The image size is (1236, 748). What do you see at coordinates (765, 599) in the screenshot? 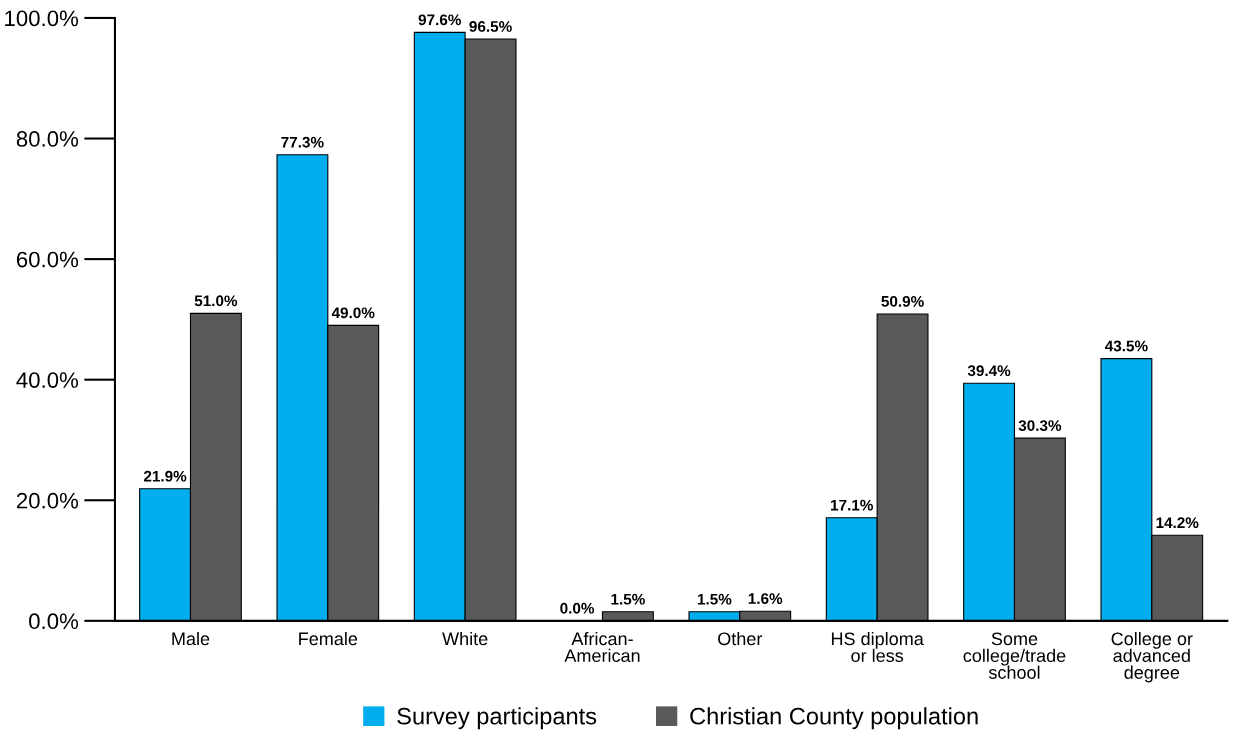
I see `data-label: 1.6%` at bounding box center [765, 599].